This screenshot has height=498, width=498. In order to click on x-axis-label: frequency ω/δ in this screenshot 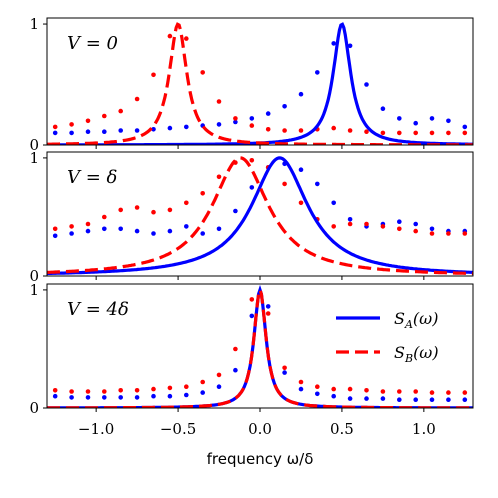, I will do `click(260, 459)`.